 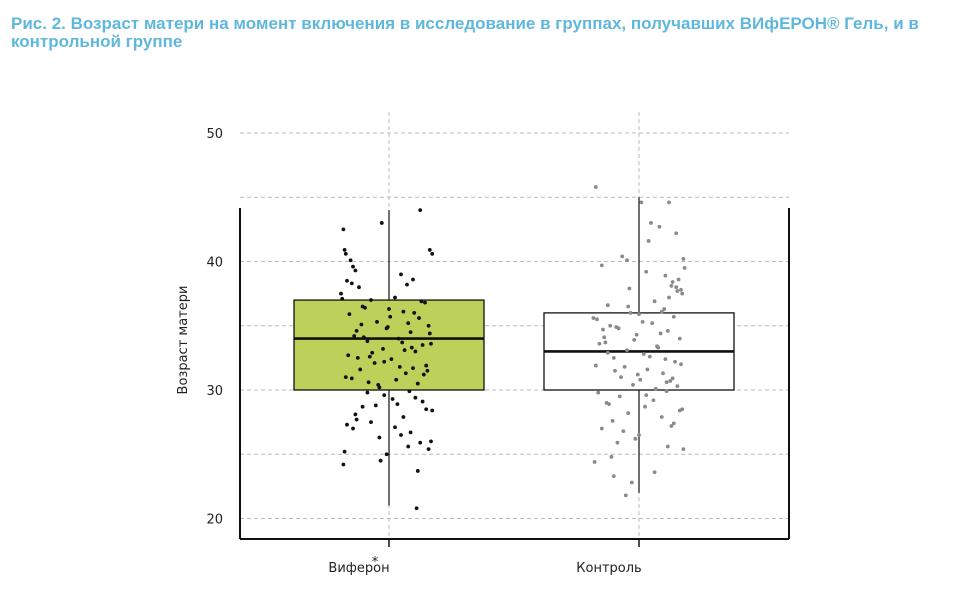 What do you see at coordinates (214, 263) in the screenshot?
I see `y-tick-label: 40` at bounding box center [214, 263].